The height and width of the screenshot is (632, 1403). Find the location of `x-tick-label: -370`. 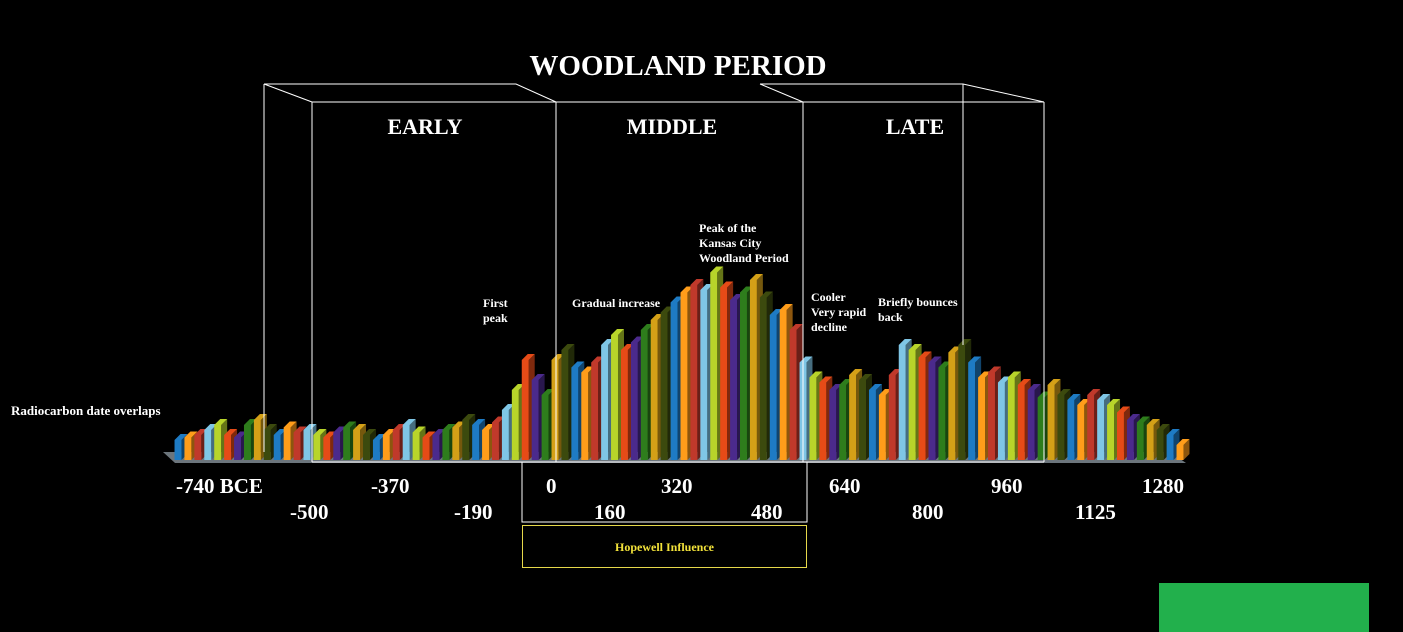

x-tick-label: -370 is located at coordinates (390, 486).